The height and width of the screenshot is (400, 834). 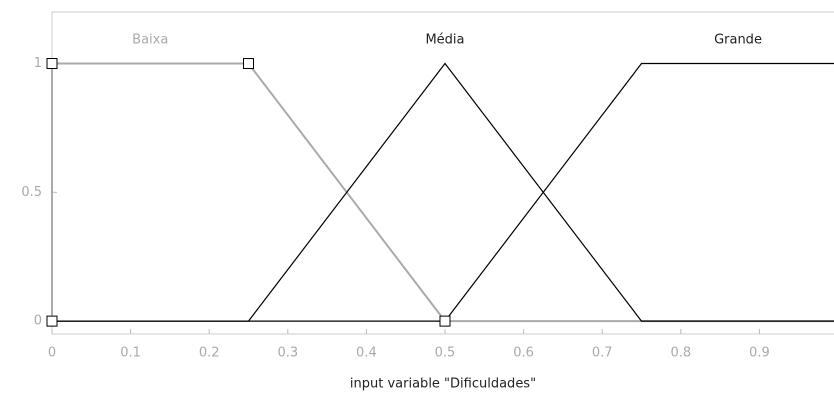 I want to click on x-tick-label: 0, so click(x=52, y=353).